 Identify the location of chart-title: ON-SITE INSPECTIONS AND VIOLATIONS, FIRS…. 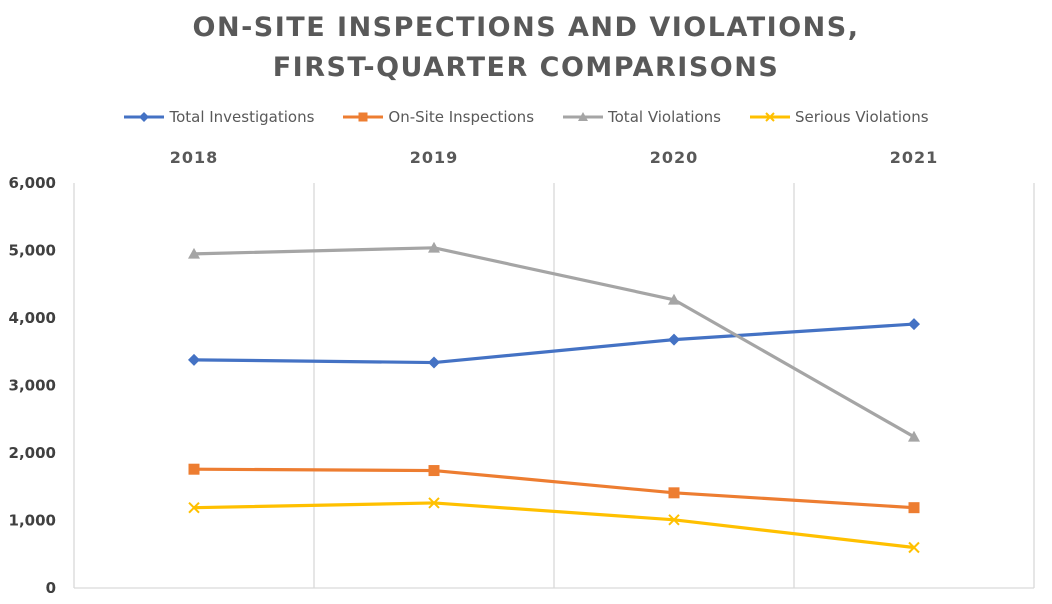
(526, 48).